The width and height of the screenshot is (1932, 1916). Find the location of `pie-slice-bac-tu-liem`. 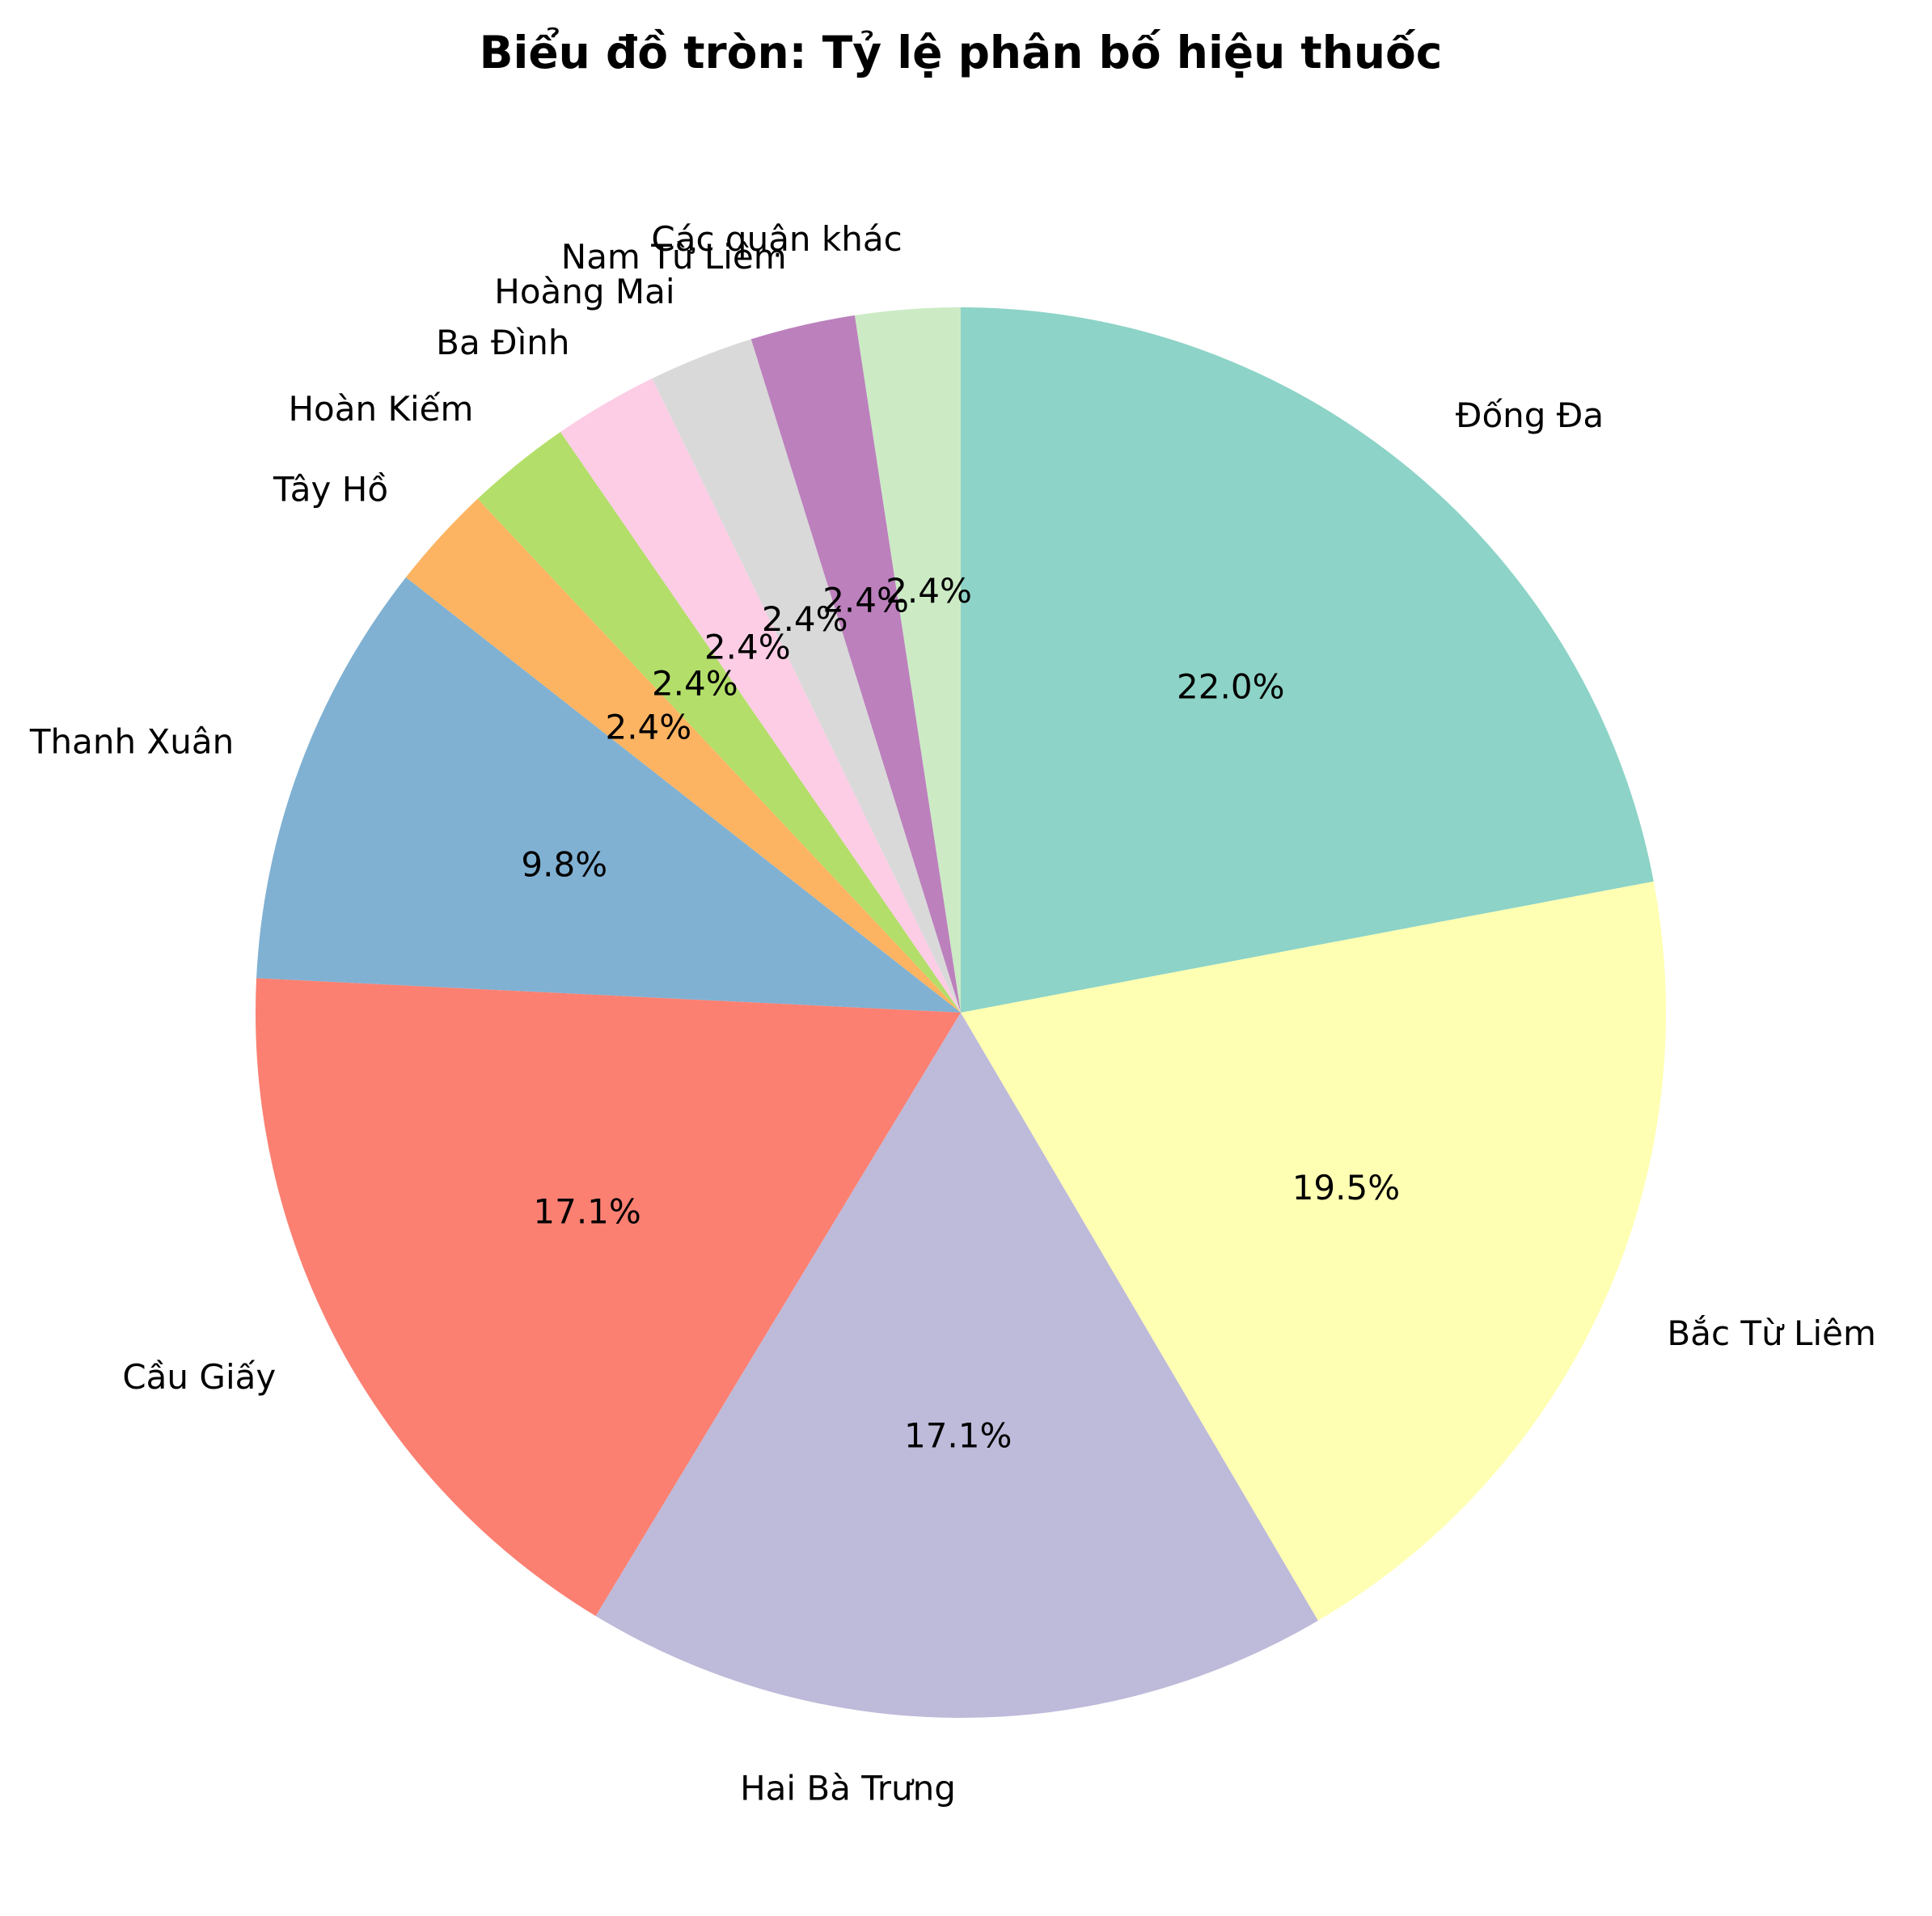

pie-slice-bac-tu-liem is located at coordinates (1313, 1251).